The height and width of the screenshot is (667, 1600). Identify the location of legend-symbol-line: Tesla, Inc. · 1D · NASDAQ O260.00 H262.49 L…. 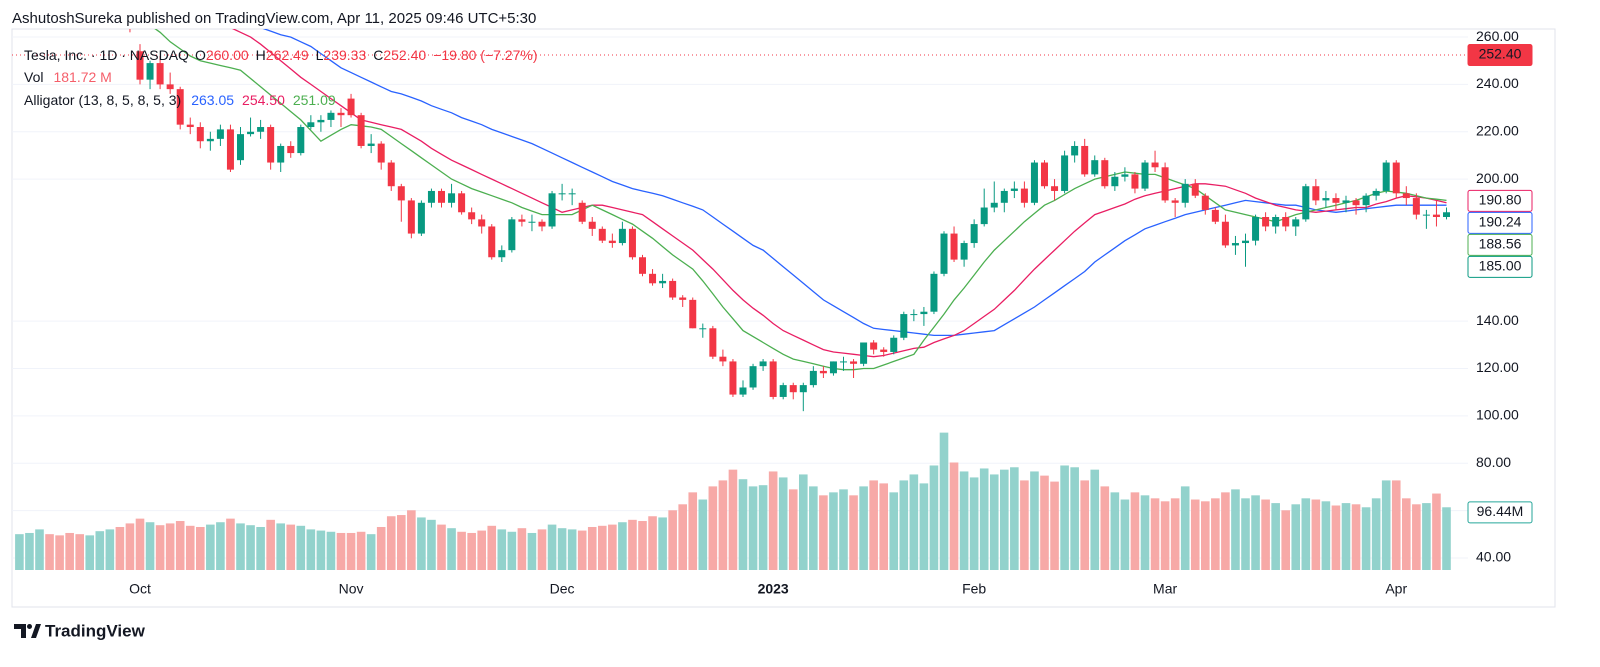
(280, 55).